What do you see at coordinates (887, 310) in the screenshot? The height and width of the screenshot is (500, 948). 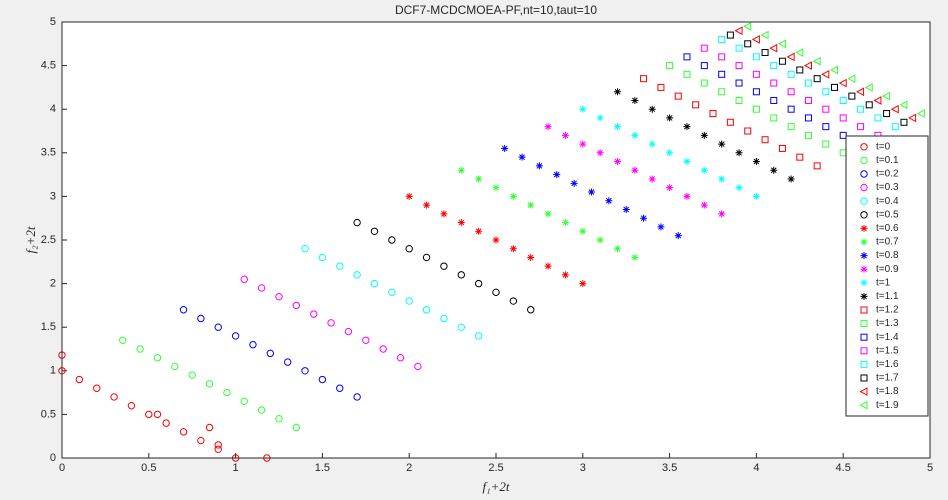 I see `legend-label: t=1.2` at bounding box center [887, 310].